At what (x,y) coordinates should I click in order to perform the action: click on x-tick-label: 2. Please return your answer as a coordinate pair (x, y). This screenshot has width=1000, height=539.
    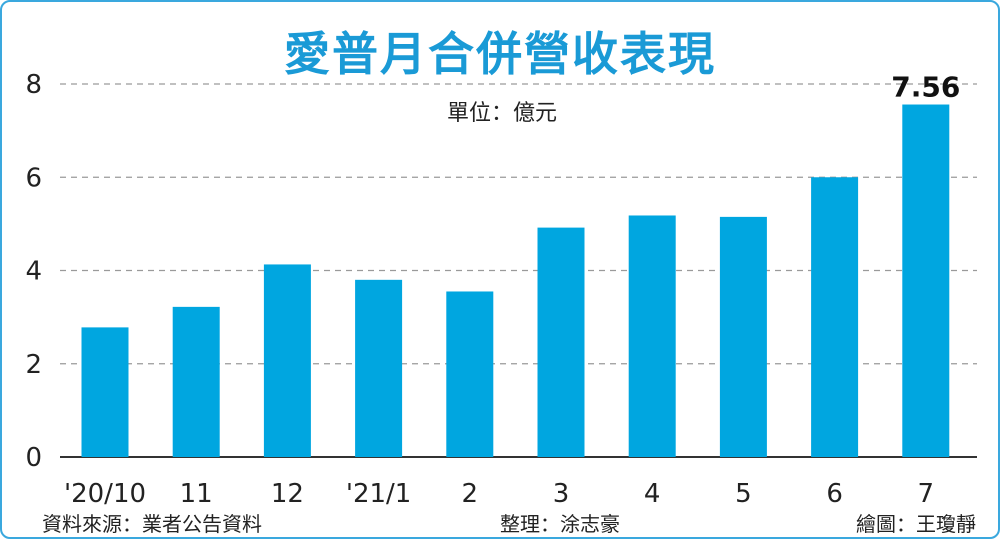
    Looking at the image, I should click on (470, 494).